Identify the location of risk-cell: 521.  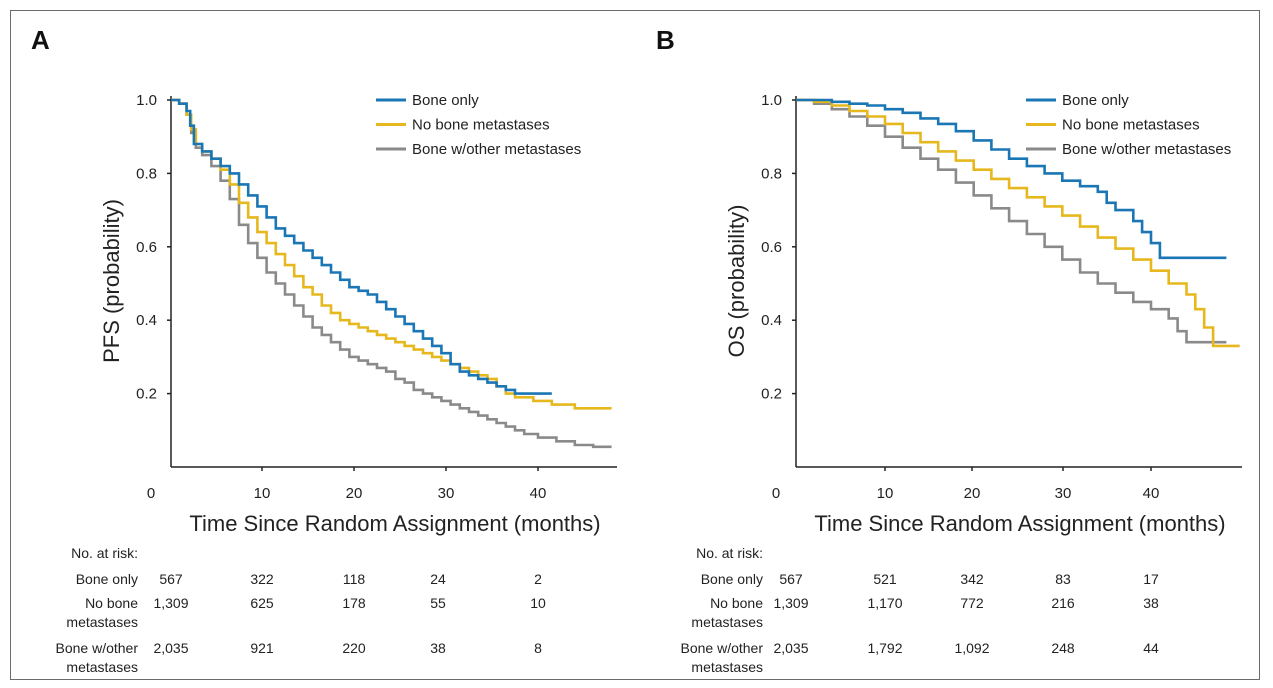
(885, 579).